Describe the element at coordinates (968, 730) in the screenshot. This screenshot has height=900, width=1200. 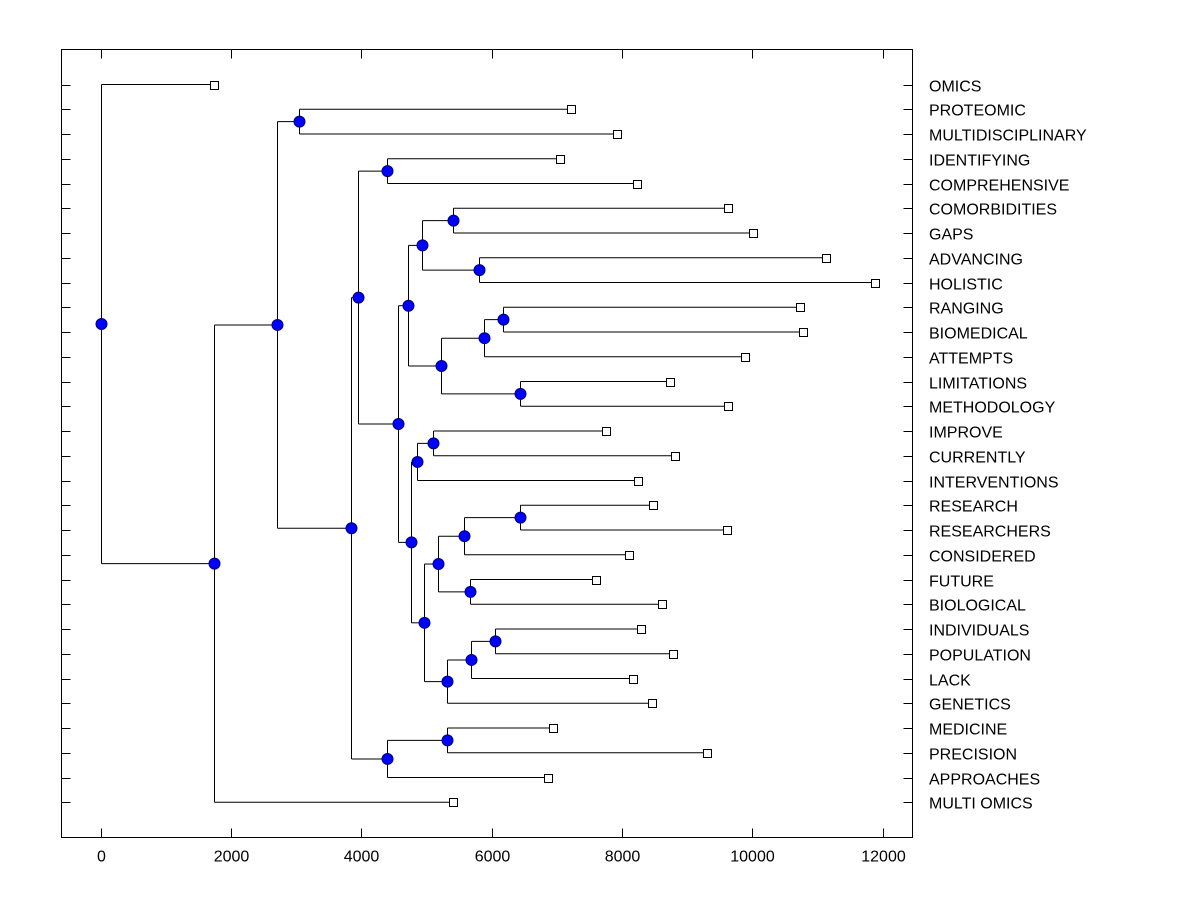
I see `leaf-label: MEDICINE` at that location.